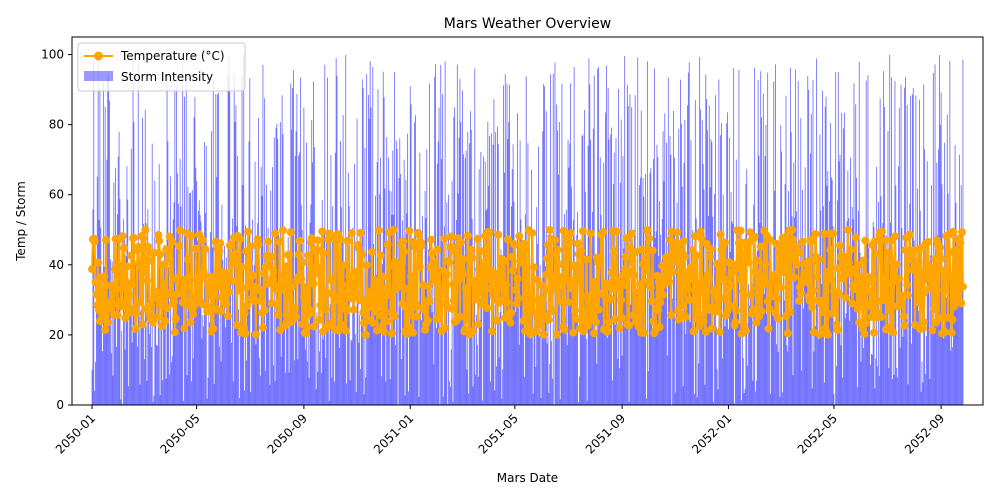 The height and width of the screenshot is (500, 1000). I want to click on legend-storm-label: Storm Intensity, so click(167, 77).